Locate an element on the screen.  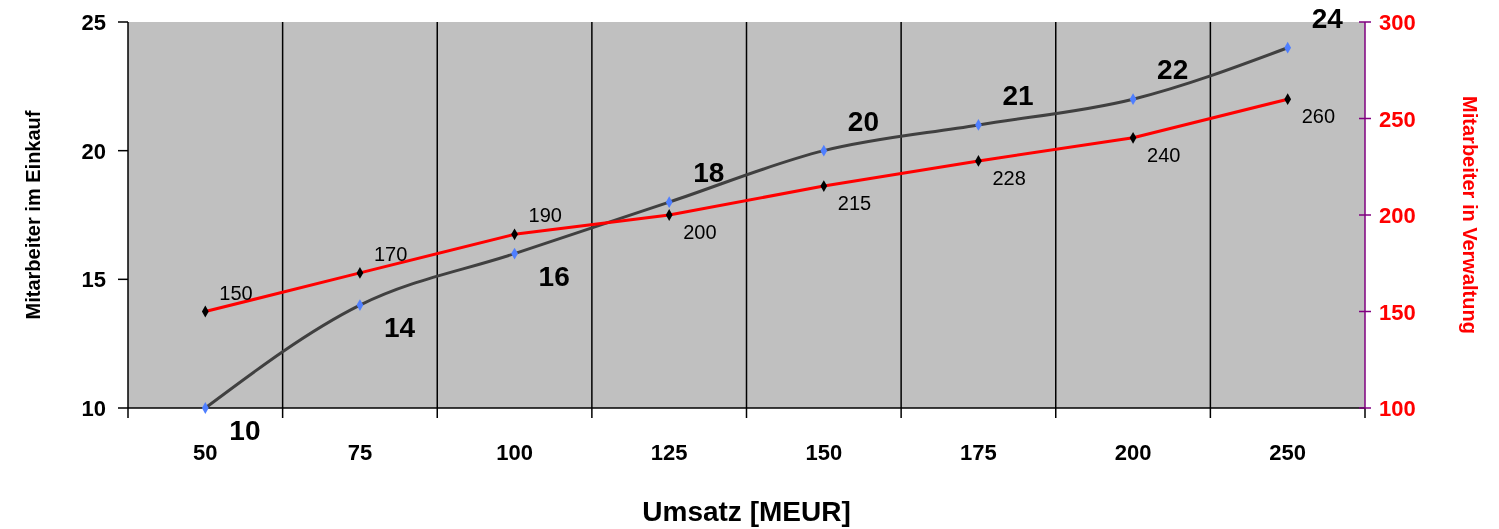
data-label: 20 is located at coordinates (863, 121).